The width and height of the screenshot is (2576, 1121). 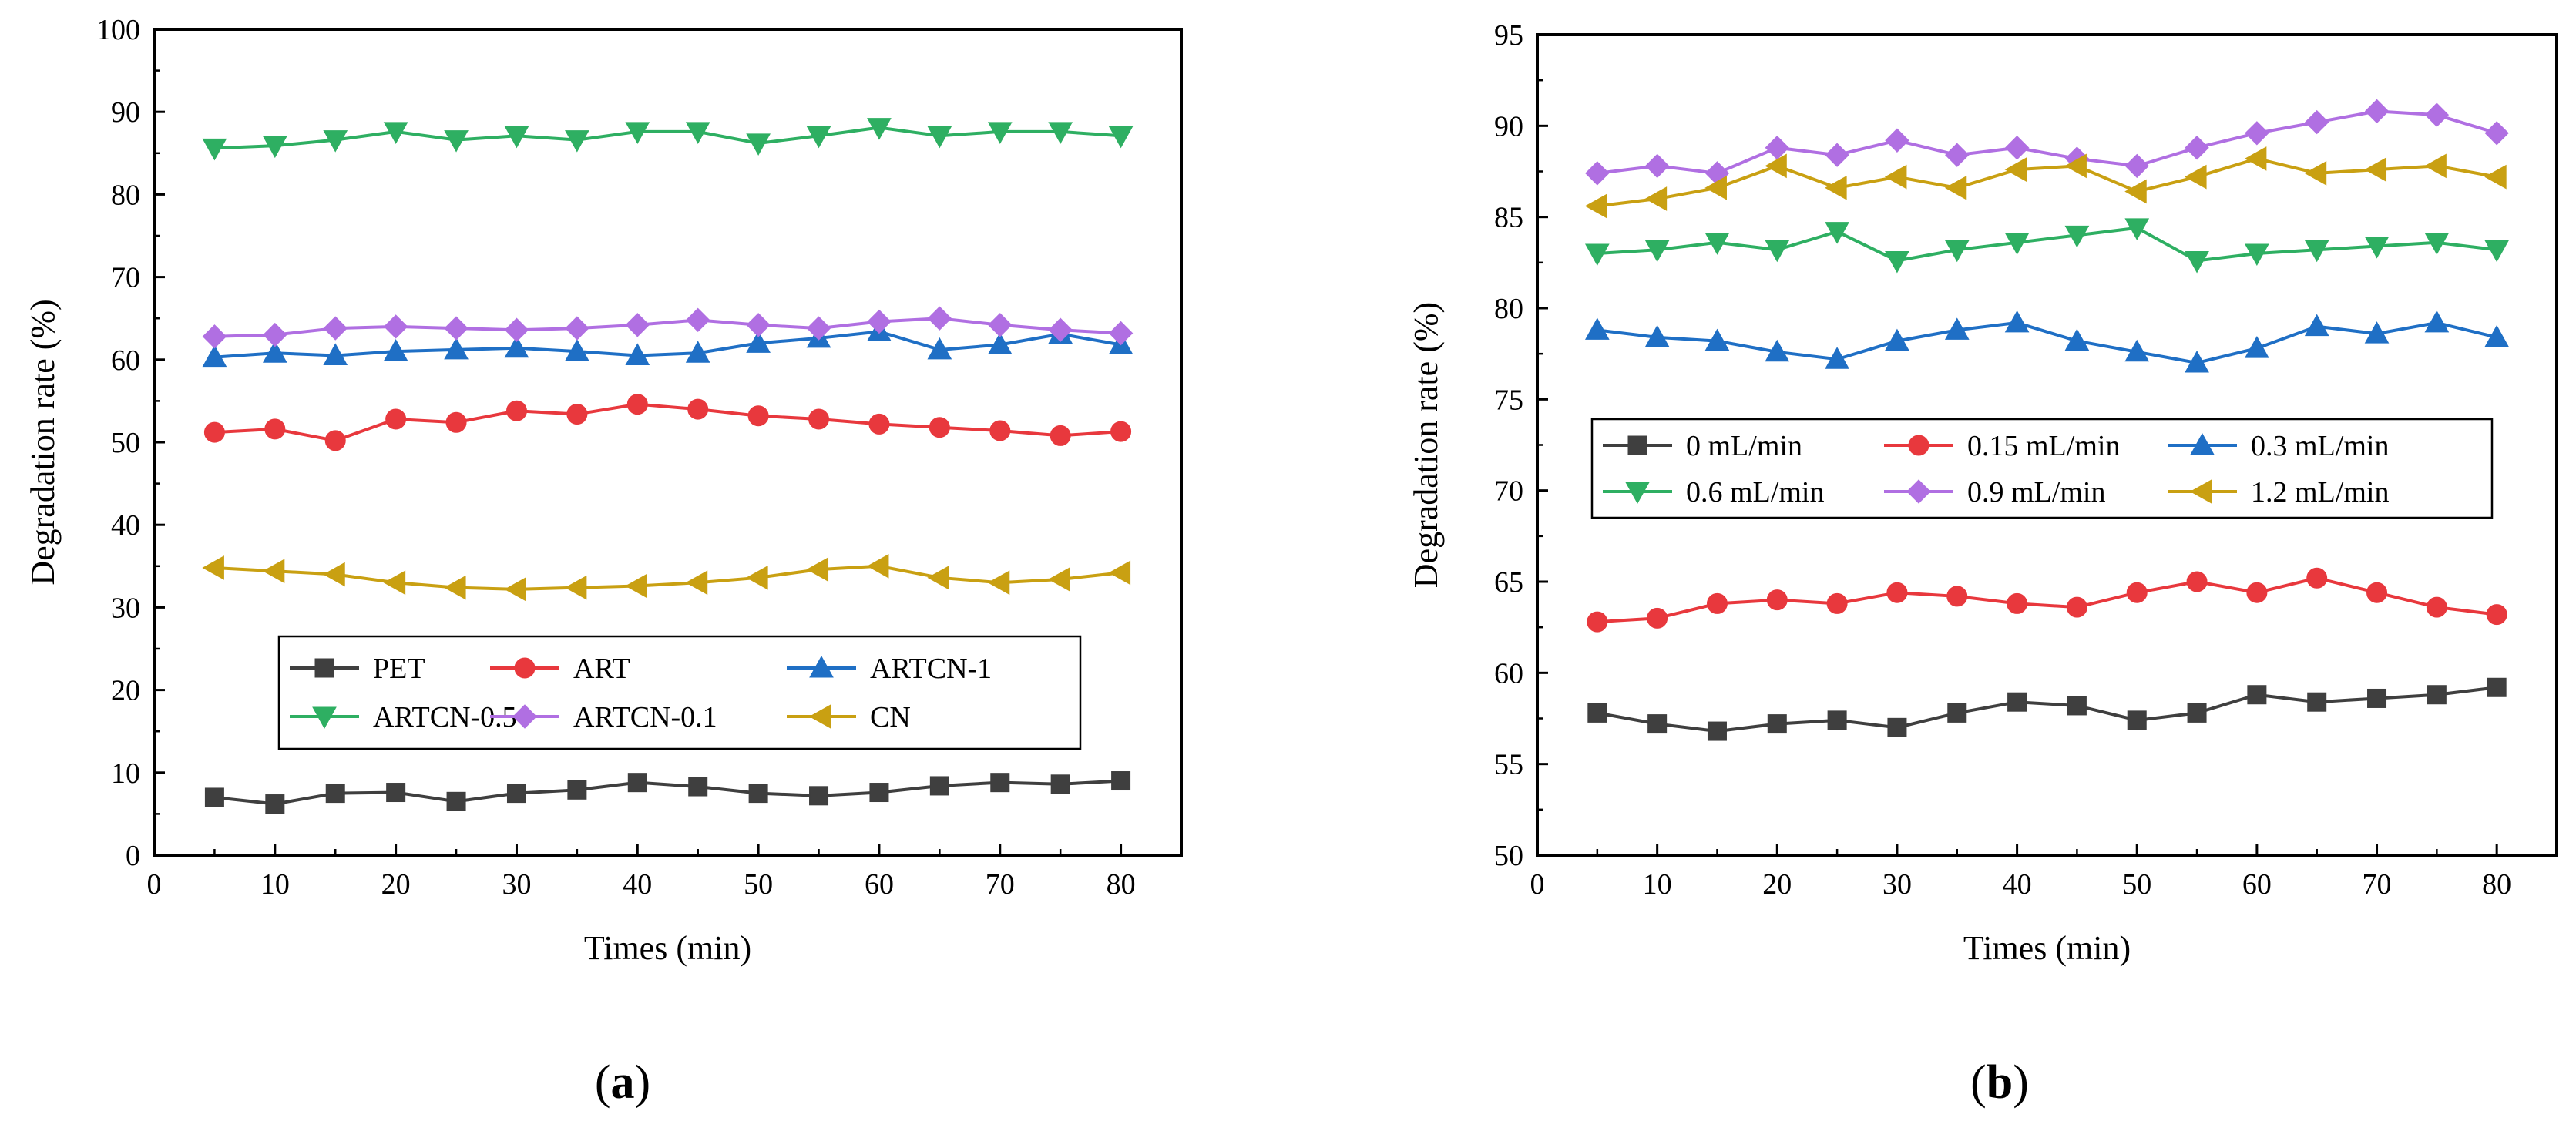 I want to click on x-tick-label: 80, so click(x=2496, y=884).